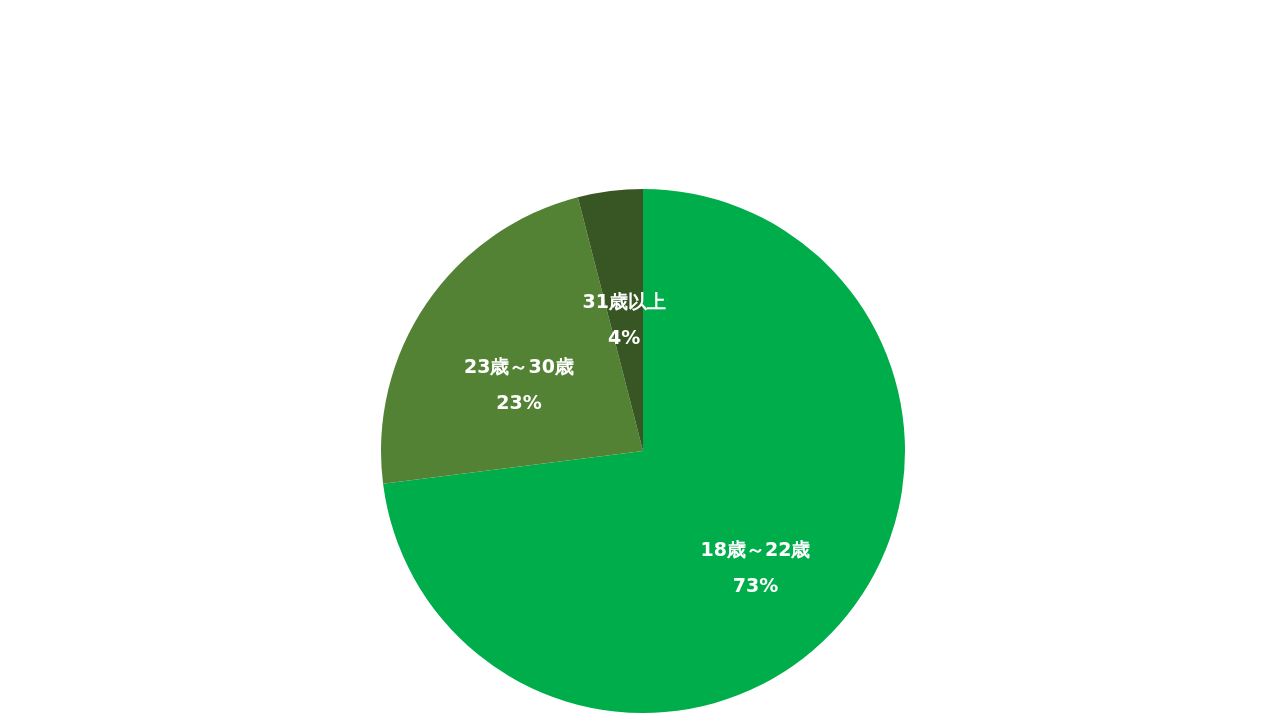 This screenshot has height=720, width=1280. Describe the element at coordinates (755, 585) in the screenshot. I see `data-label: 73%` at that location.